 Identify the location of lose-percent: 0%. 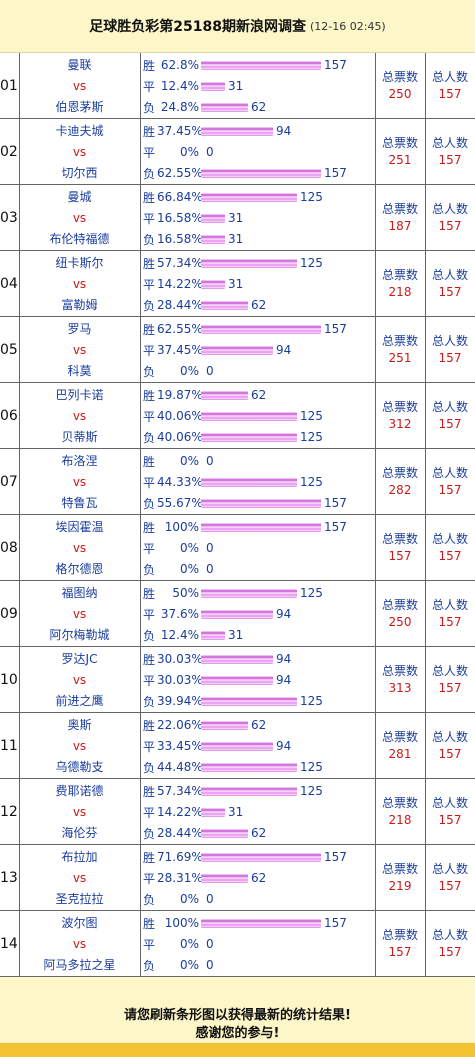
(189, 371).